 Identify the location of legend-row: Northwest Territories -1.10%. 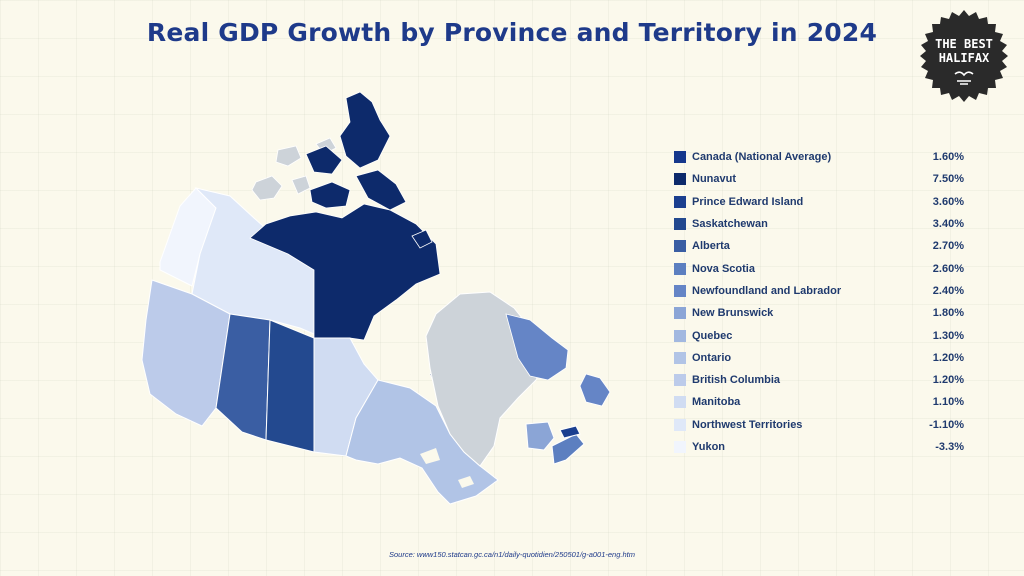
(819, 425).